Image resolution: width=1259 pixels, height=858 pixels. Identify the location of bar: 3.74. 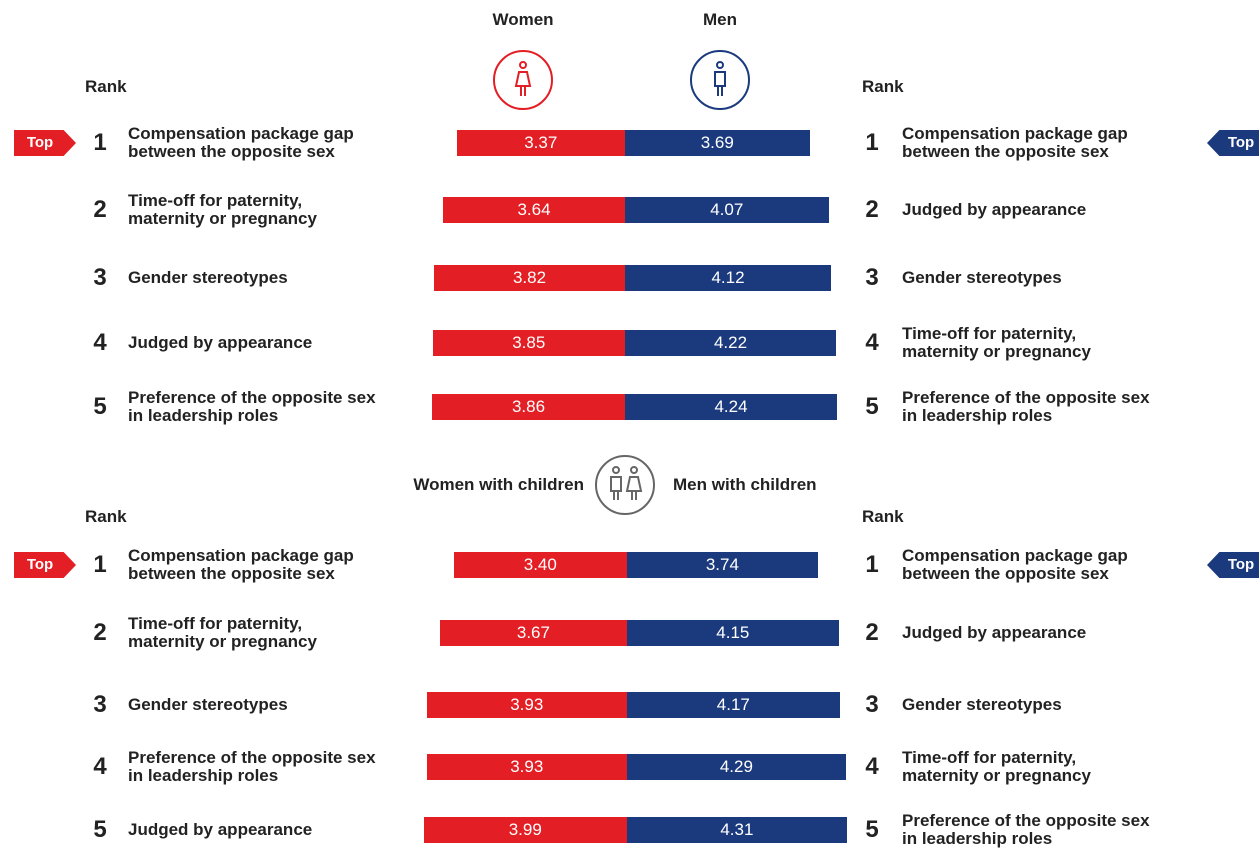
(722, 565).